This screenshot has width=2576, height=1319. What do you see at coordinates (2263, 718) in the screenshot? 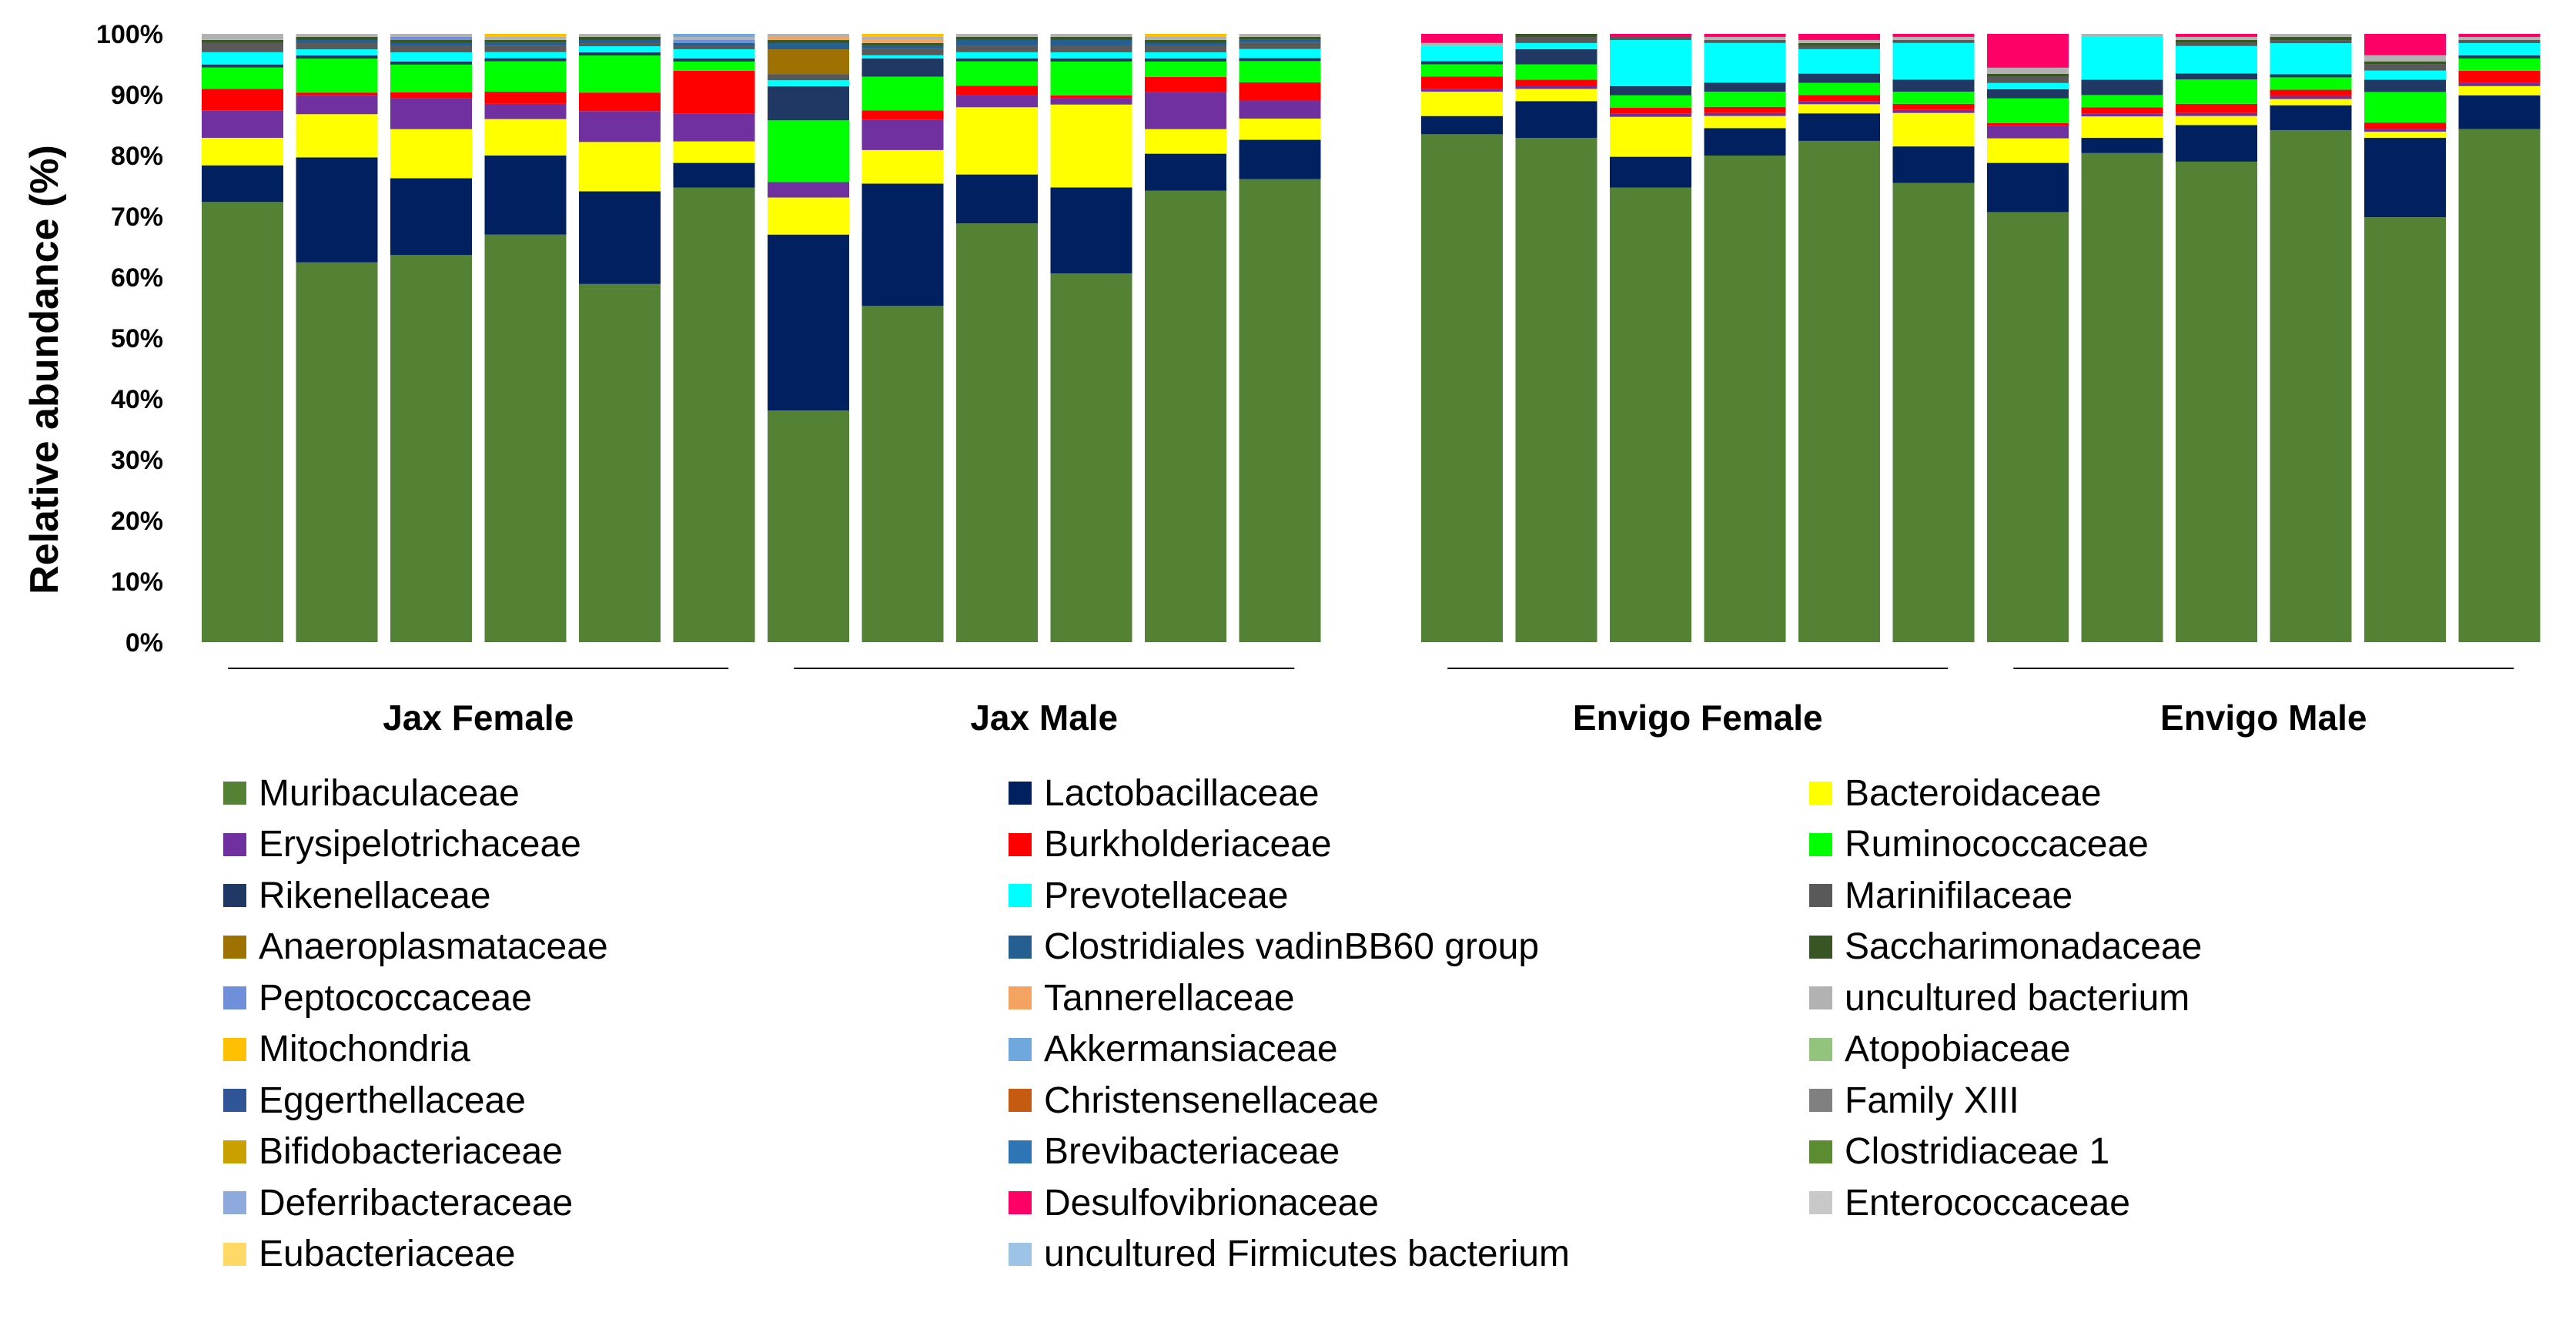
I see `group-label: Envigo Male` at bounding box center [2263, 718].